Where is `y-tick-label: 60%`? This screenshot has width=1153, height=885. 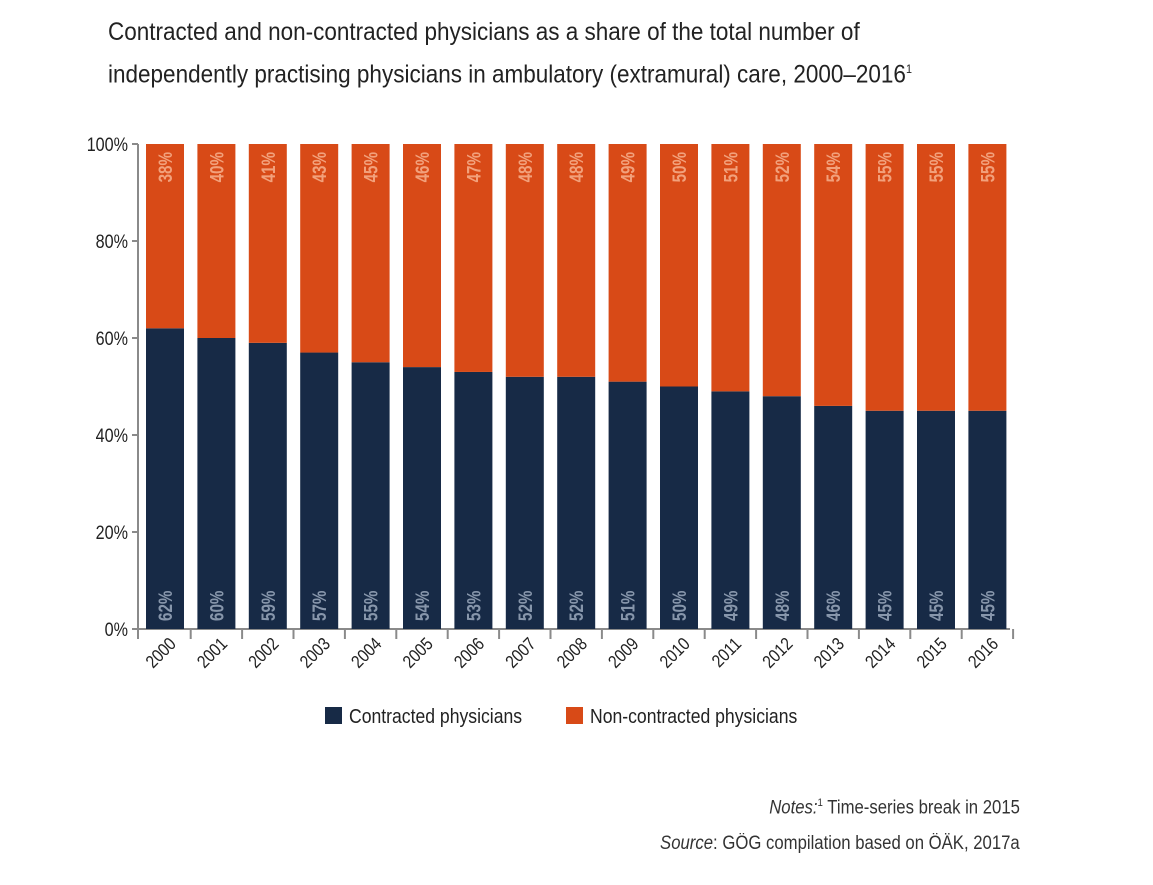 y-tick-label: 60% is located at coordinates (112, 339).